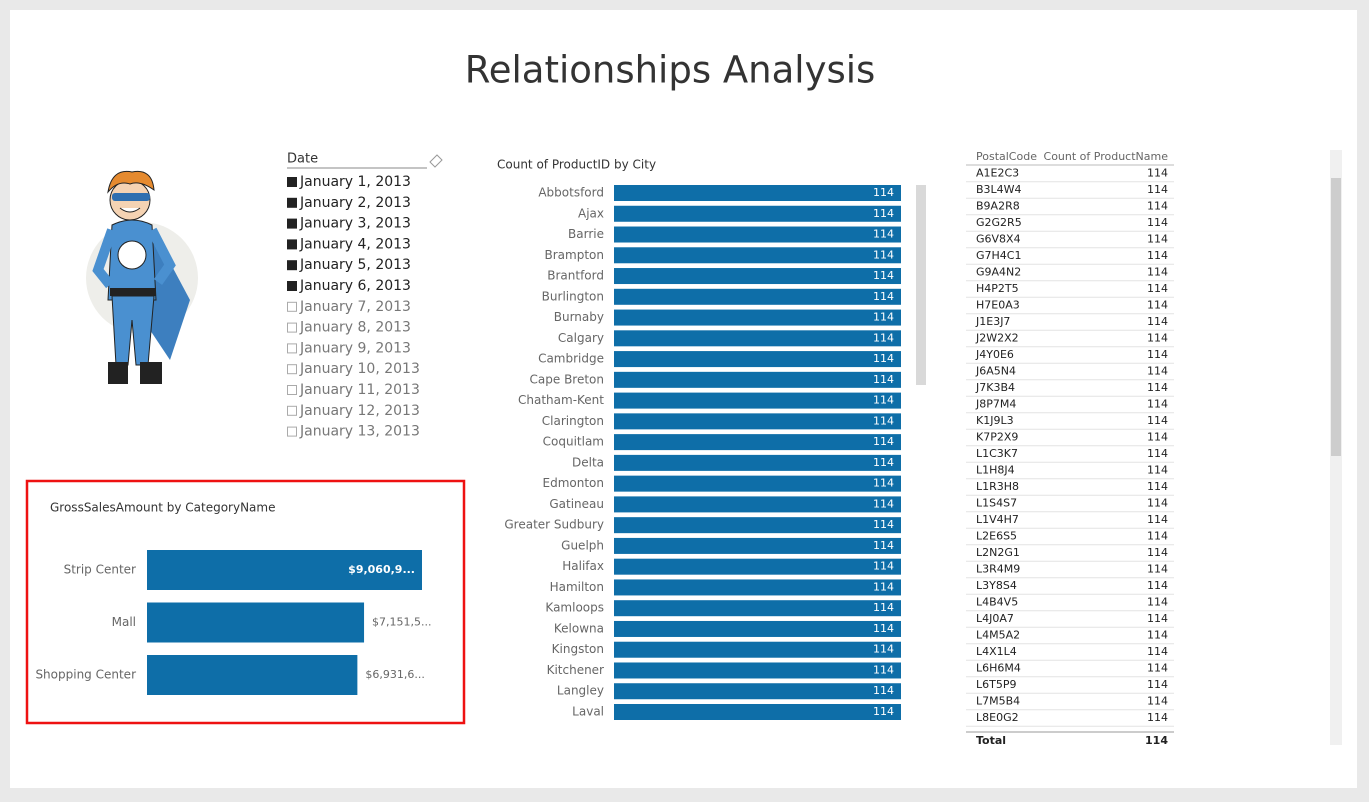 The width and height of the screenshot is (1369, 802). What do you see at coordinates (355, 307) in the screenshot?
I see `slicer-item: January 7, 2013` at bounding box center [355, 307].